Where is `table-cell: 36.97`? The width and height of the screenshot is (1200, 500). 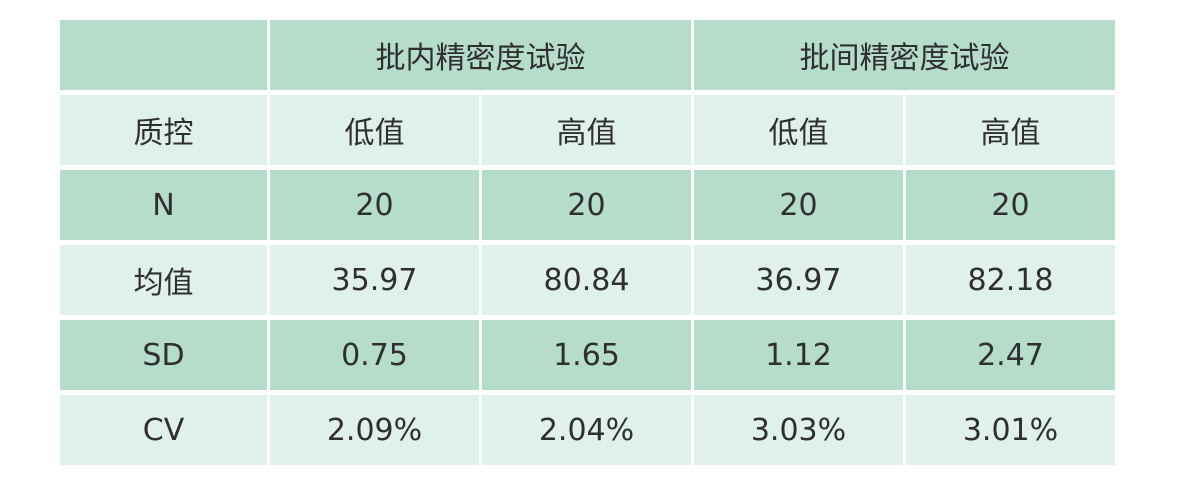 table-cell: 36.97 is located at coordinates (798, 280).